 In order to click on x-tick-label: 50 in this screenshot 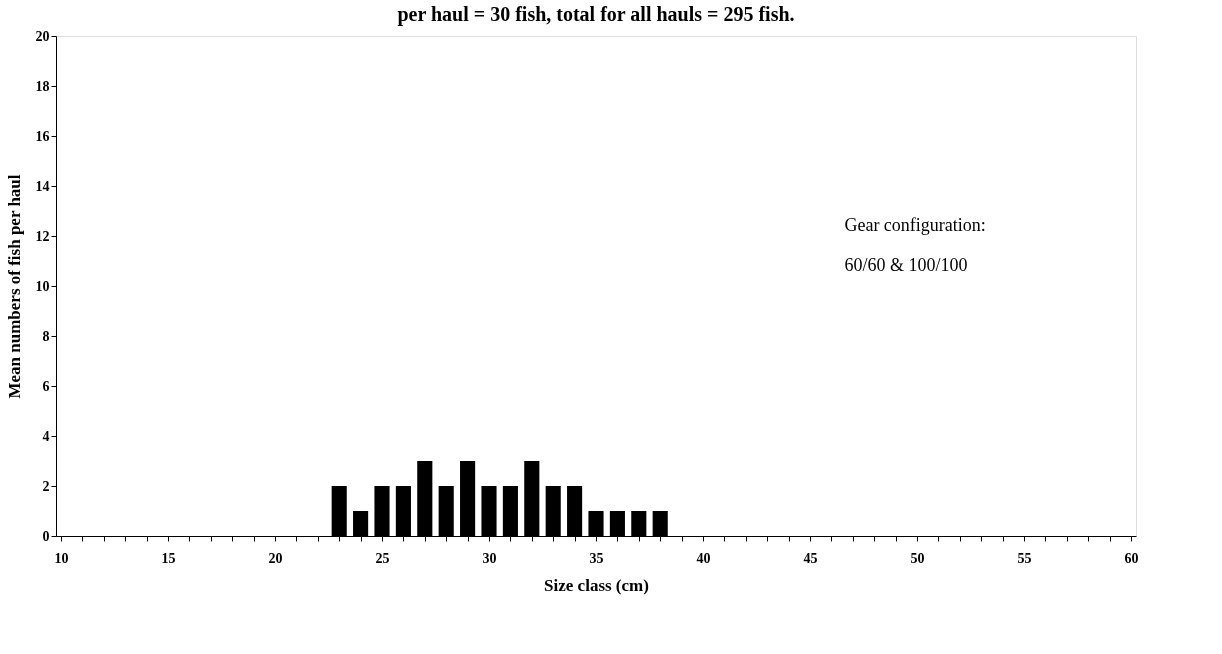, I will do `click(917, 558)`.